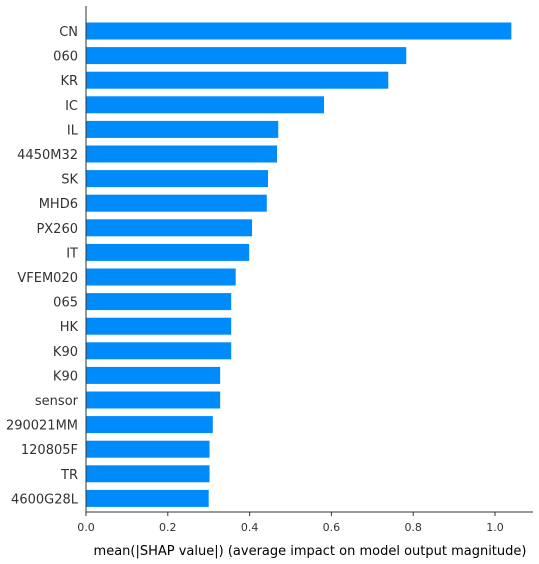 The width and height of the screenshot is (539, 564). Describe the element at coordinates (42, 426) in the screenshot. I see `category-label: 290021MM` at that location.